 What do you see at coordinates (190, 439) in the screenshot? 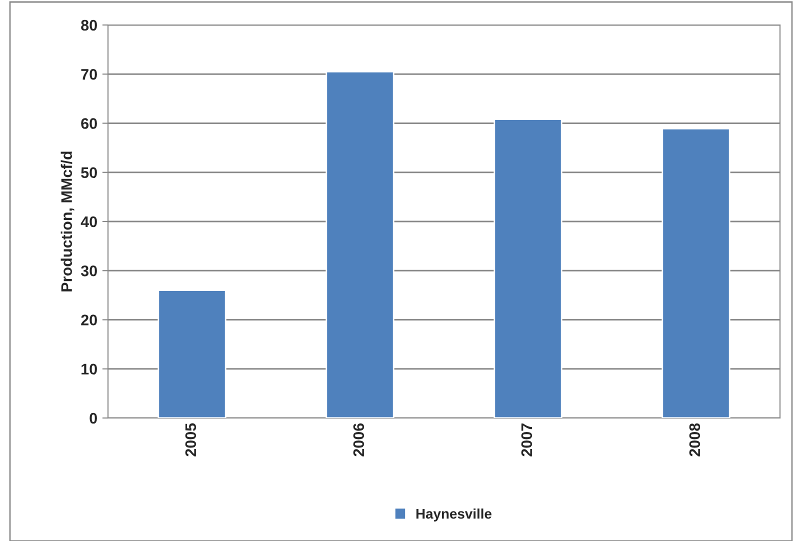
I see `x-tick-label: 2005` at bounding box center [190, 439].